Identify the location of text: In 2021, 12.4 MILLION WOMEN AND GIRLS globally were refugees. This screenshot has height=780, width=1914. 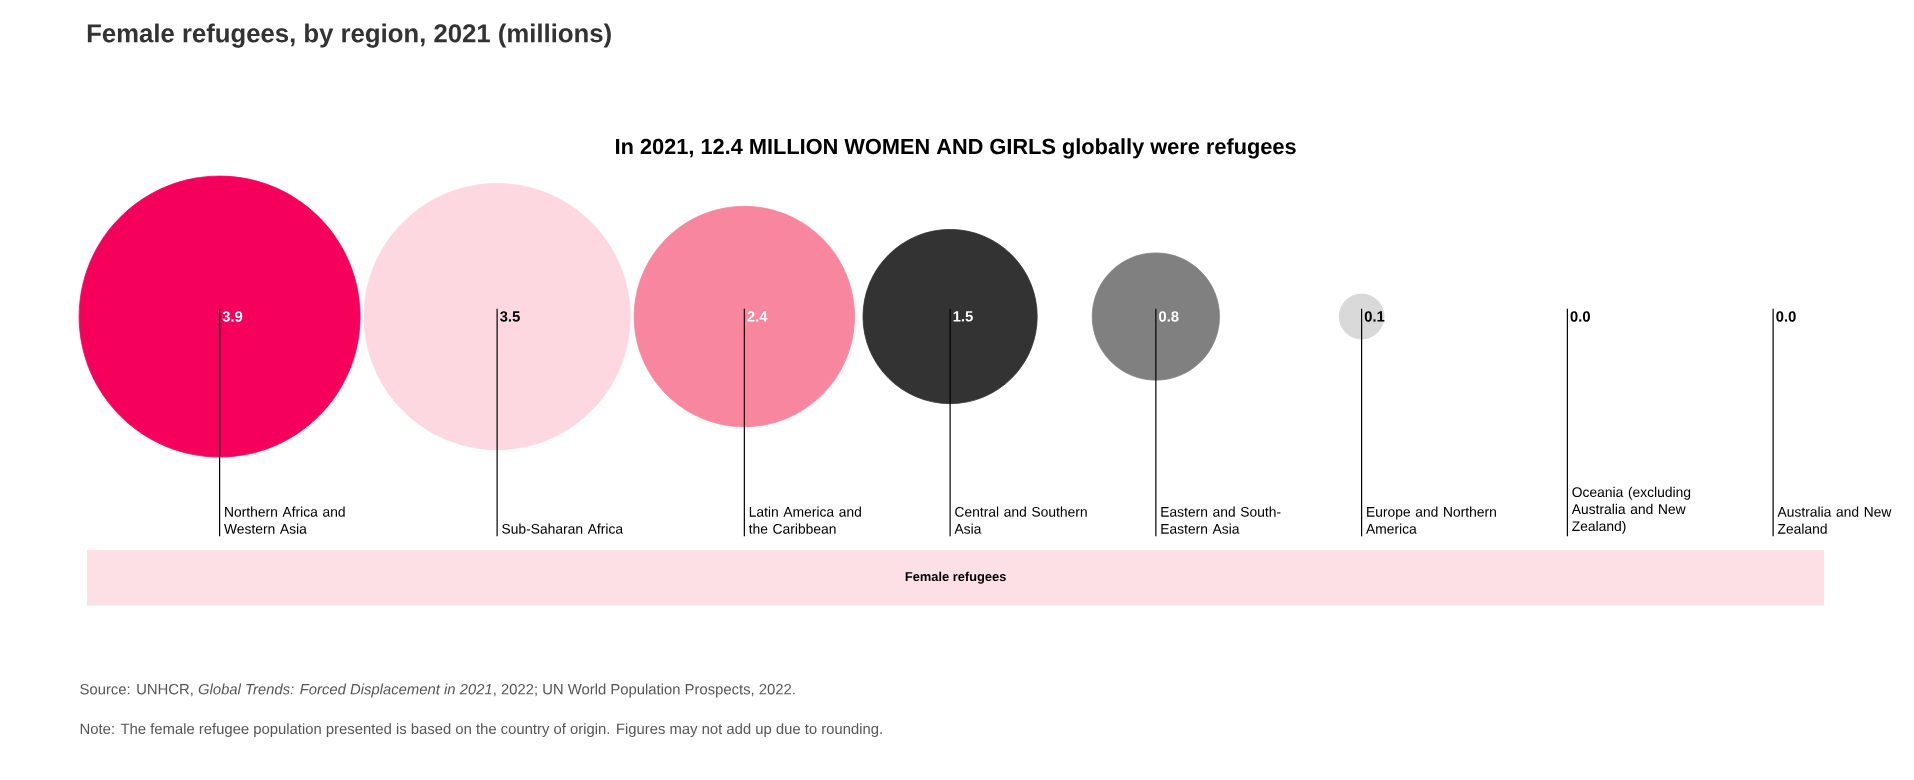
(956, 148).